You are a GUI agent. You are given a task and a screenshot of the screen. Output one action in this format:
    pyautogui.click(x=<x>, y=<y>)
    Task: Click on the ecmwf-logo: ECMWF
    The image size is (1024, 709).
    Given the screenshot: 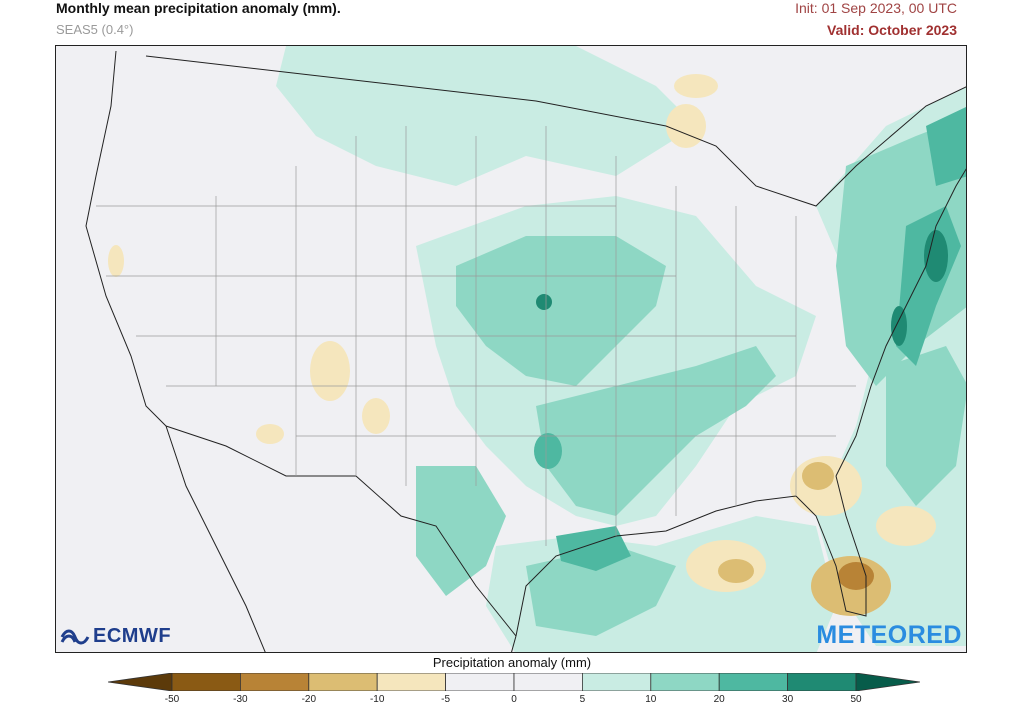 What is the action you would take?
    pyautogui.click(x=115, y=636)
    